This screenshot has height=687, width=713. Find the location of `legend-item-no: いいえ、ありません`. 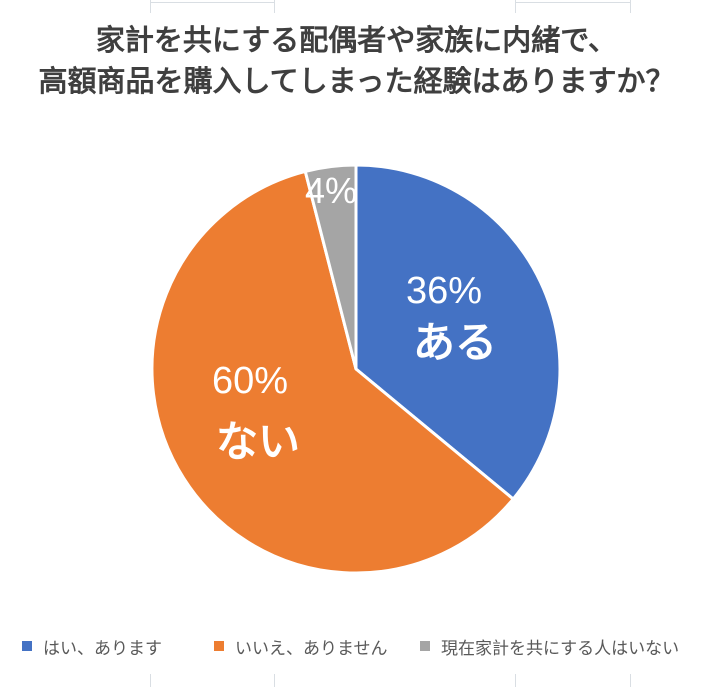

legend-item-no: いいえ、ありません is located at coordinates (301, 647).